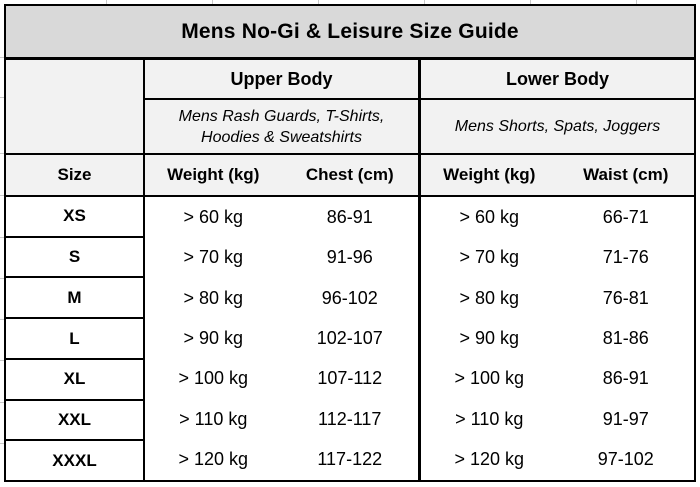 The width and height of the screenshot is (700, 487). I want to click on chest-value: 102-107, so click(349, 337).